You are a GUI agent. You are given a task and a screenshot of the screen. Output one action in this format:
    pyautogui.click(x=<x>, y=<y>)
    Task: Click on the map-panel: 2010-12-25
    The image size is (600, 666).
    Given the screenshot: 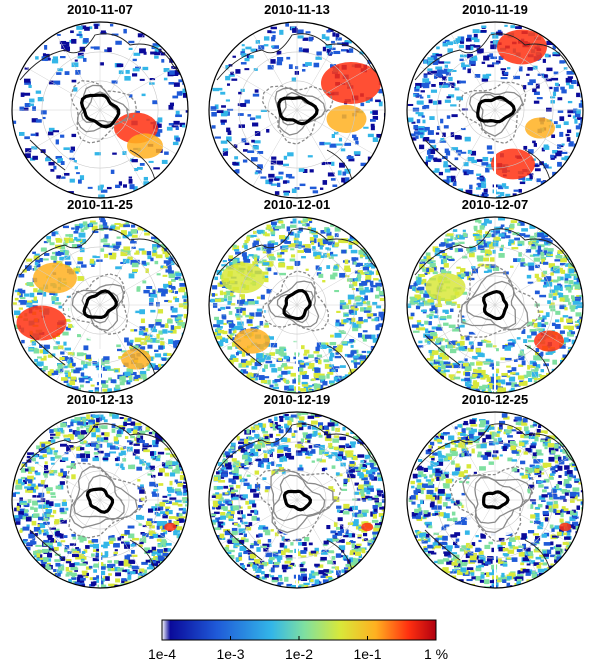 What is the action you would take?
    pyautogui.click(x=495, y=490)
    